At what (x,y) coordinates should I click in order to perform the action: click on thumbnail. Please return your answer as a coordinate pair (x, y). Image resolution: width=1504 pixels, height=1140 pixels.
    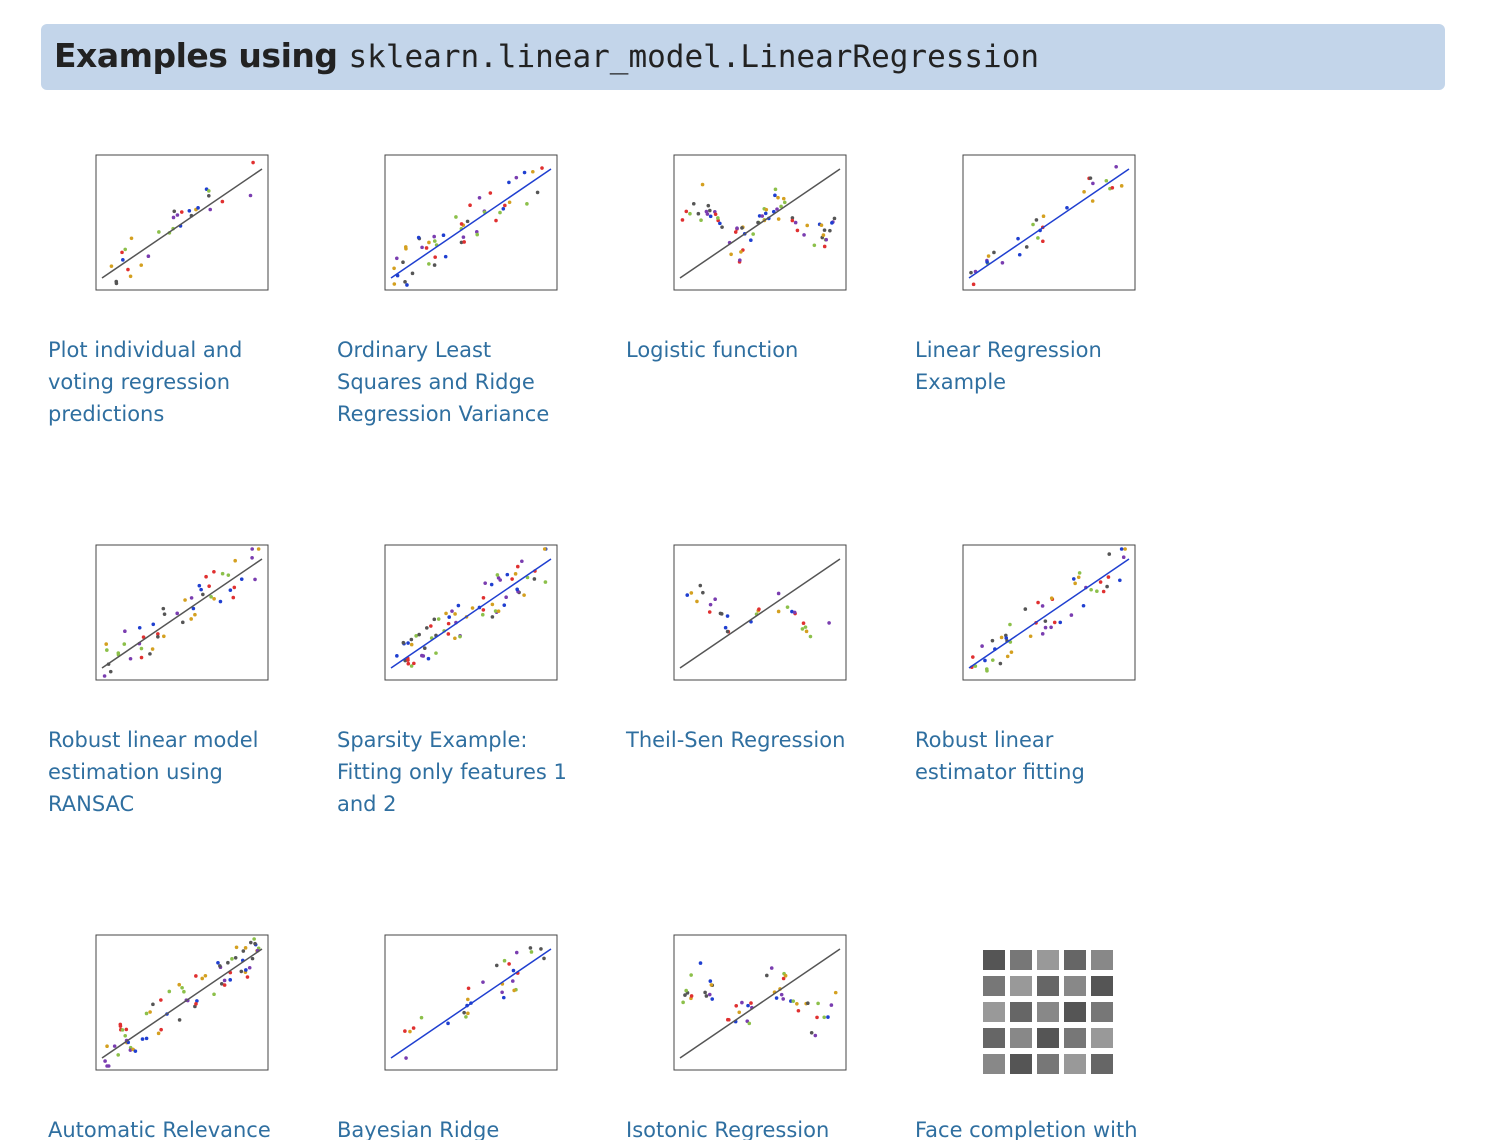
    Looking at the image, I should click on (471, 222).